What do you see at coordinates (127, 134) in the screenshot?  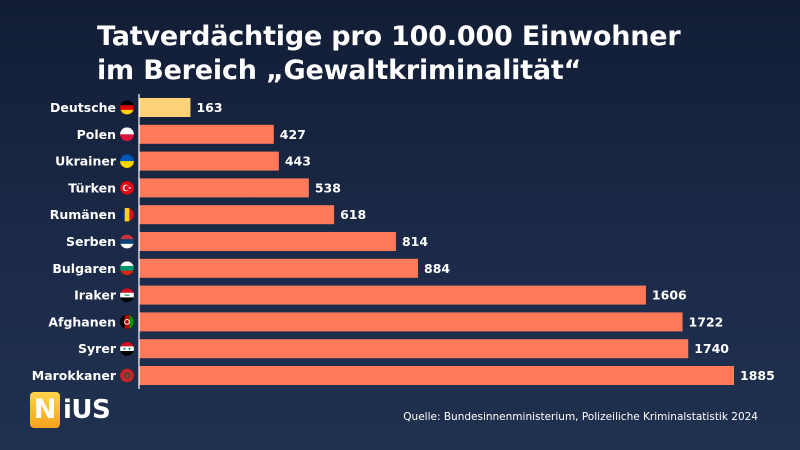 I see `flag-poland-icon` at bounding box center [127, 134].